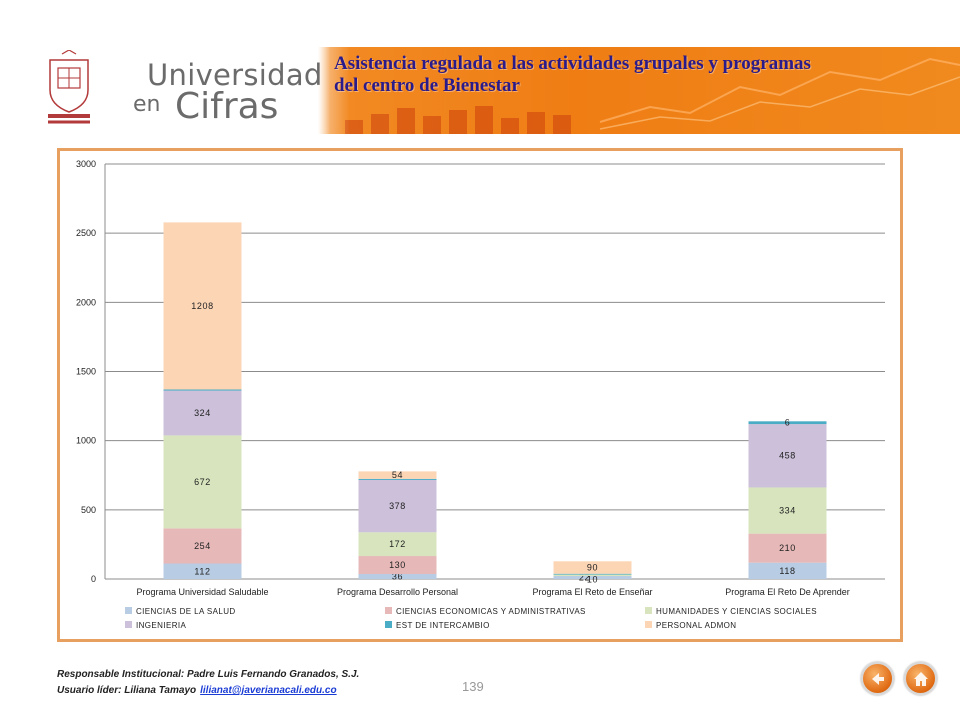  I want to click on home-icon, so click(921, 679).